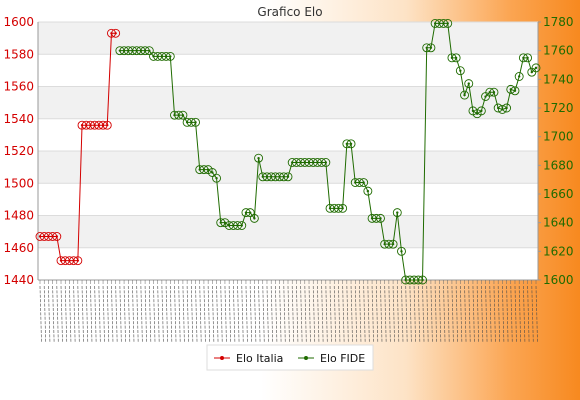 The height and width of the screenshot is (400, 580). What do you see at coordinates (558, 51) in the screenshot?
I see `right-tick-label: 1760` at bounding box center [558, 51].